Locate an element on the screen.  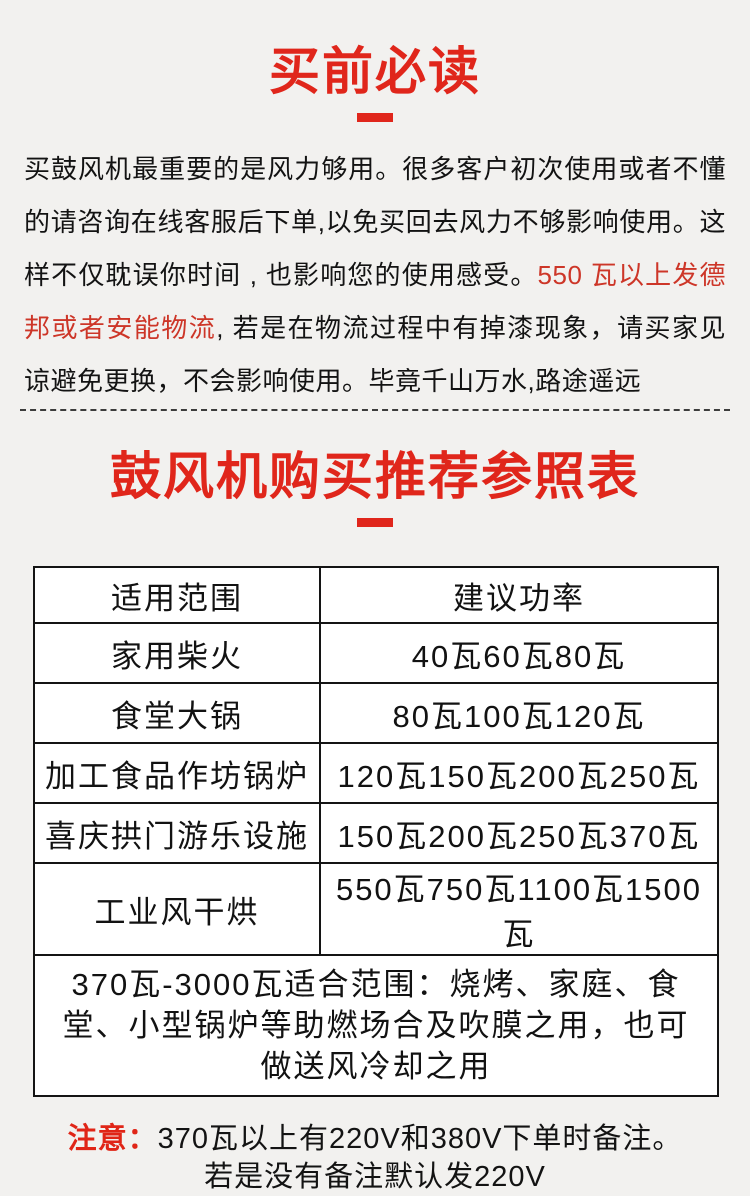
cell-power: 80瓦100瓦120瓦 is located at coordinates (519, 713).